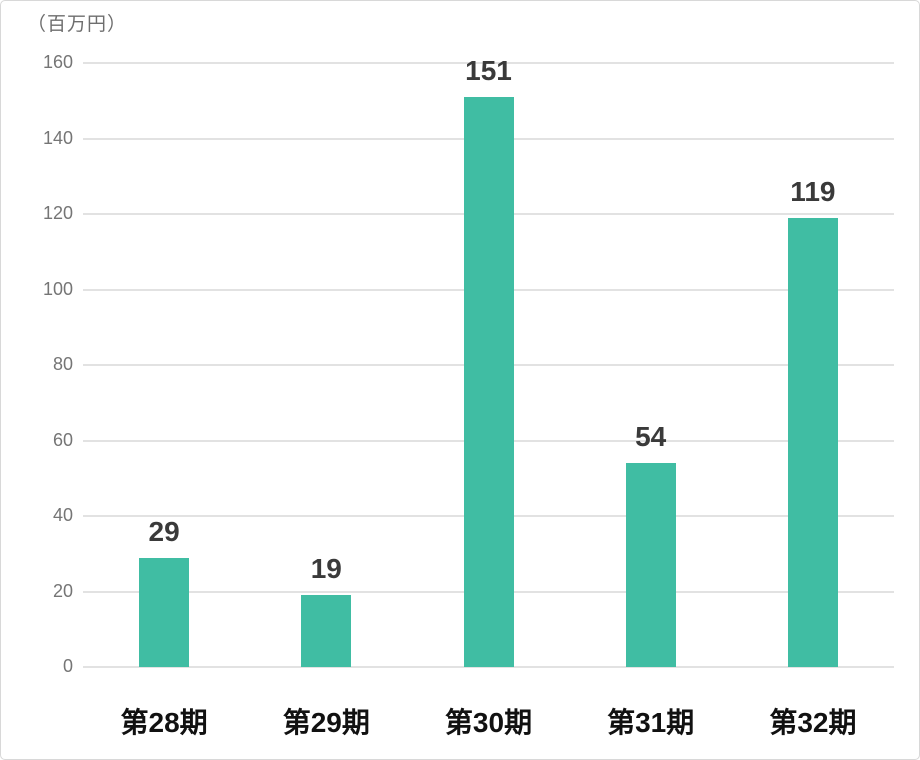 The width and height of the screenshot is (920, 760). I want to click on x-axis-category-label: 第29期, so click(326, 722).